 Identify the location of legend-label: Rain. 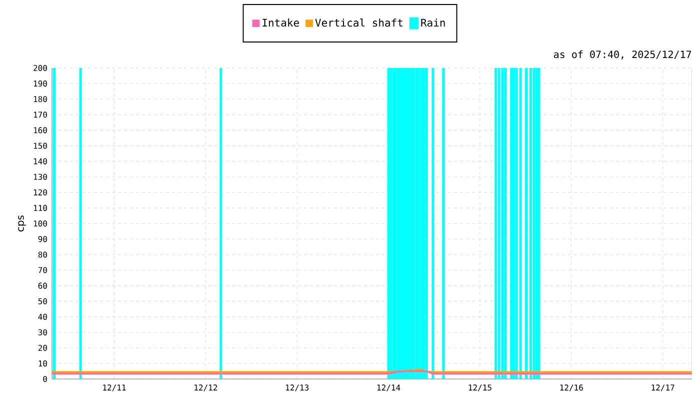
(433, 22).